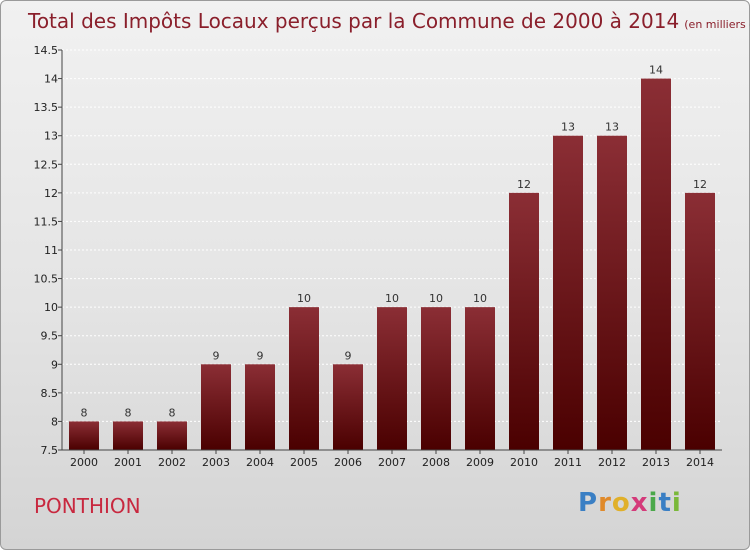  Describe the element at coordinates (665, 503) in the screenshot. I see `logo-letter: t` at that location.